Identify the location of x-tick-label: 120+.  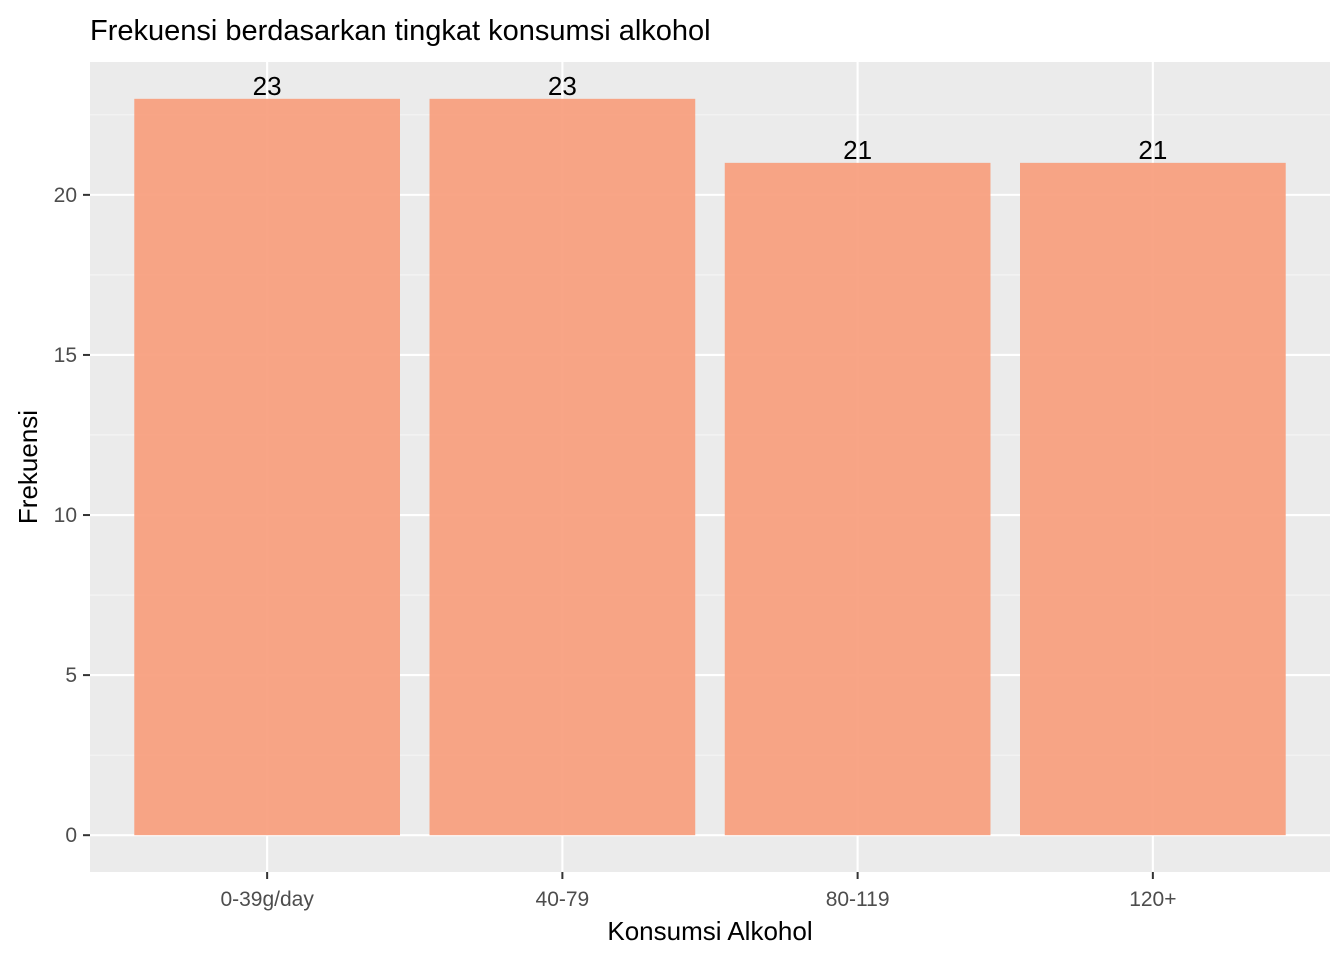
(1152, 899).